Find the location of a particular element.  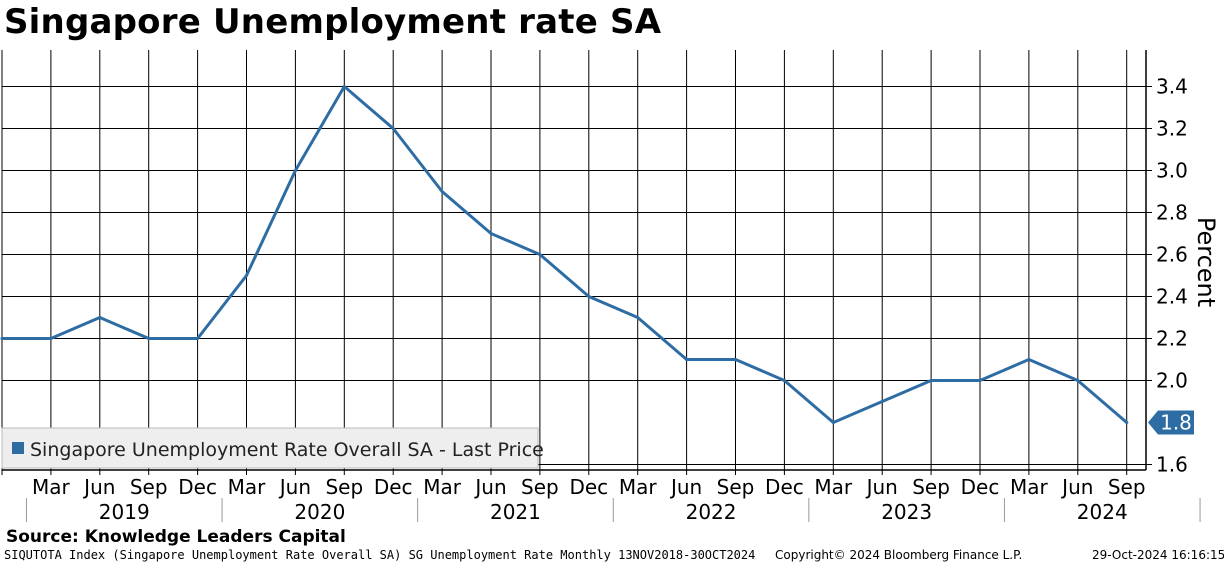

year-label: 2020 is located at coordinates (319, 512).